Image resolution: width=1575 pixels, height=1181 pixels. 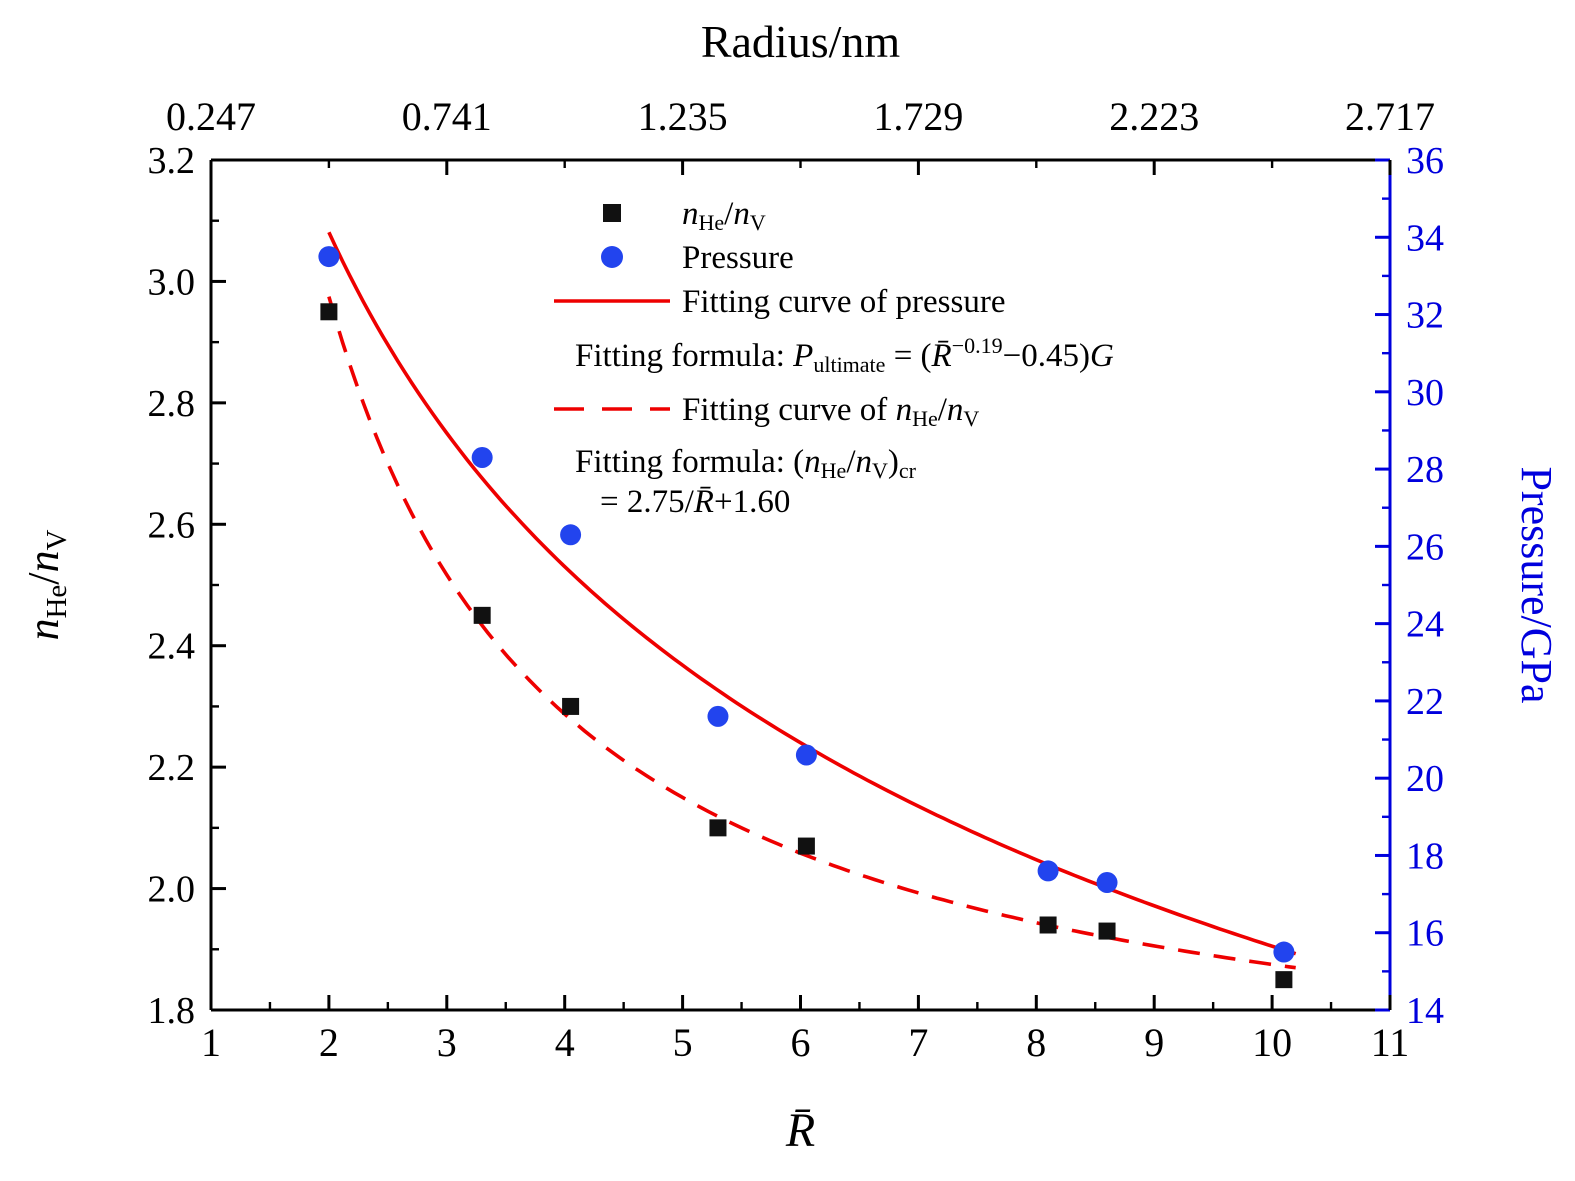 What do you see at coordinates (329, 1042) in the screenshot?
I see `bottom-axis-tick-label: 2` at bounding box center [329, 1042].